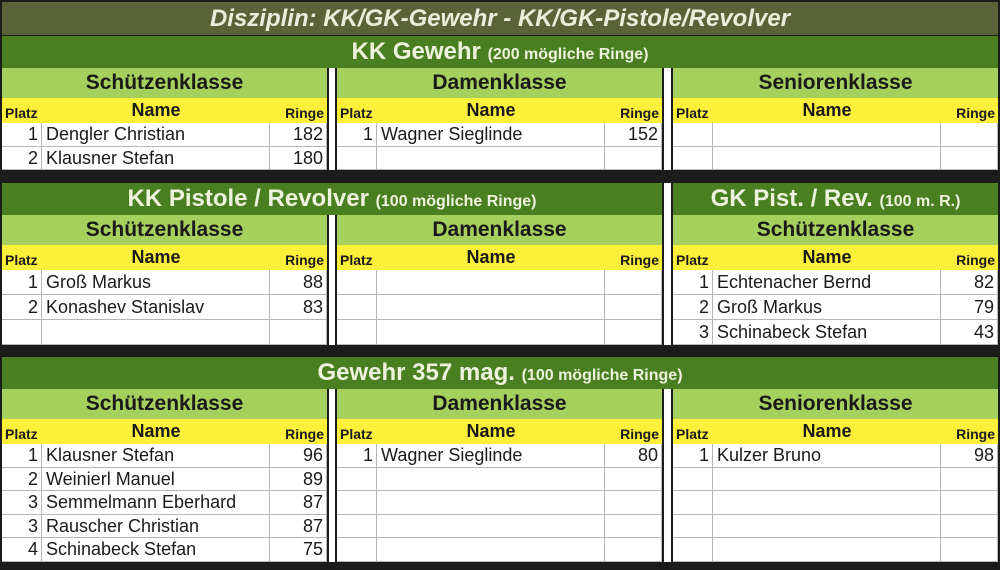  Describe the element at coordinates (835, 230) in the screenshot. I see `class-header: Schützenklasse` at that location.